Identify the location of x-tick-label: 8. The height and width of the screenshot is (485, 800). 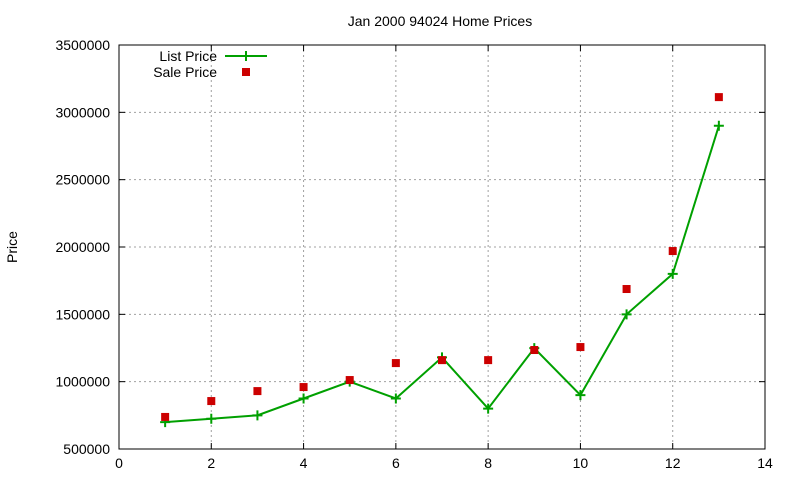
(488, 463).